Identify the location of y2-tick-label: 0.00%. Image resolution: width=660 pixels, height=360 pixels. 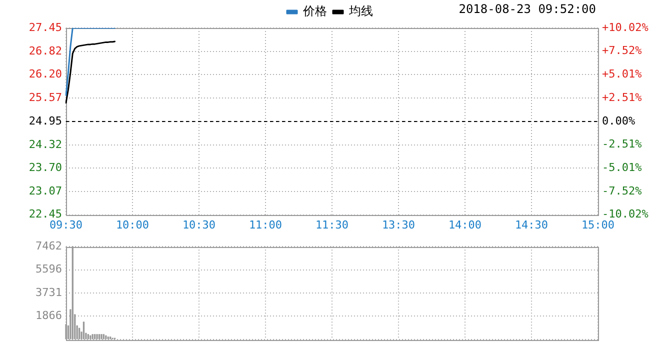
(619, 121).